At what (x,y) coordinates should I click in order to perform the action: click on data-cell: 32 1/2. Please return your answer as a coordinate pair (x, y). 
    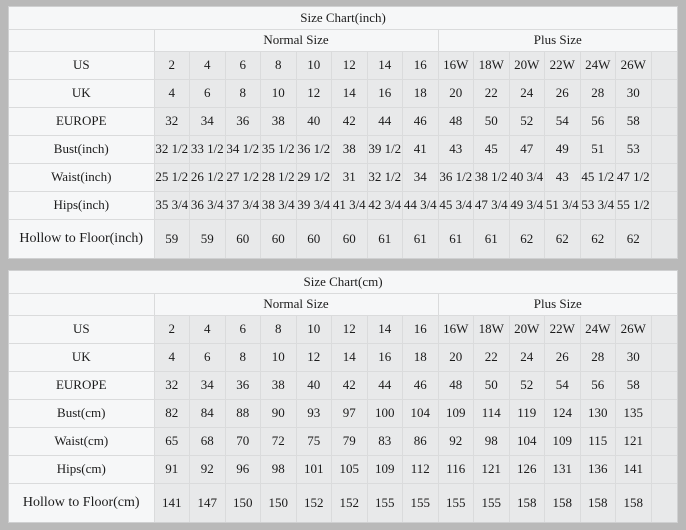
    Looking at the image, I should click on (171, 149).